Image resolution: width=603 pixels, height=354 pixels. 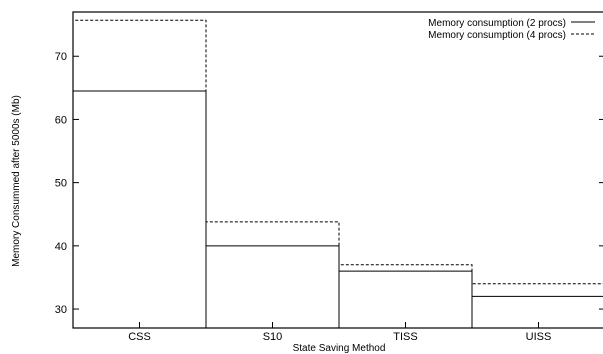 What do you see at coordinates (272, 286) in the screenshot?
I see `bar-2-procs-s10` at bounding box center [272, 286].